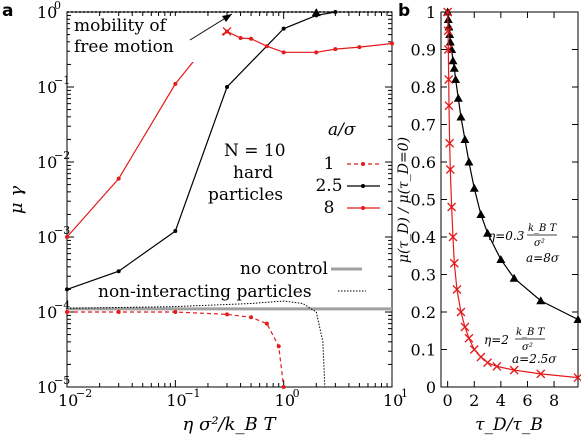 The width and height of the screenshot is (581, 442). Describe the element at coordinates (543, 228) in the screenshot. I see `annotation-eta1-unit-num: k_B T` at that location.